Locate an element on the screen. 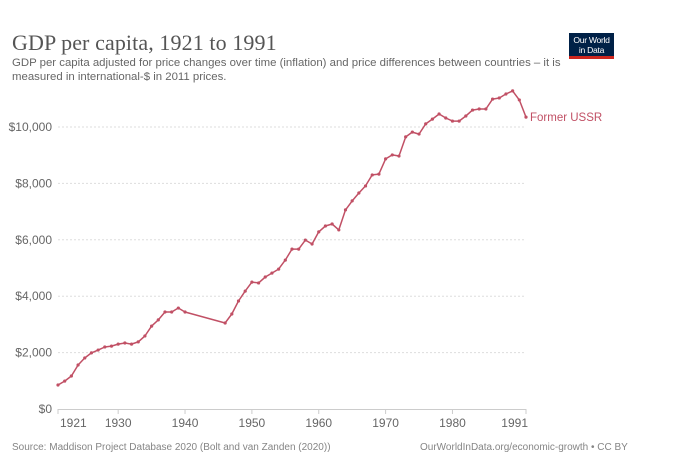 The width and height of the screenshot is (700, 475). x-axis: 1921 1930 1940 1950 1960 1970 1980 1991 is located at coordinates (292, 419).